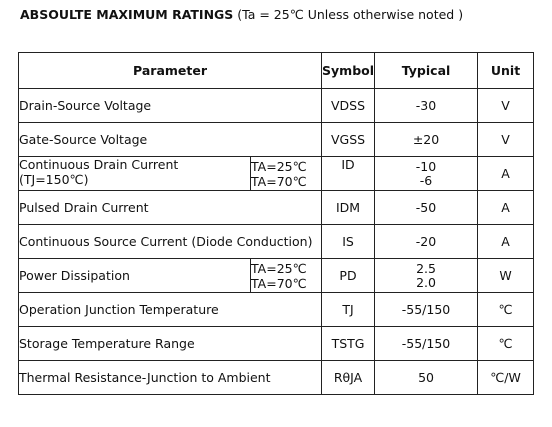 This screenshot has width=552, height=427. What do you see at coordinates (348, 377) in the screenshot?
I see `symbol-cell: RθJA` at bounding box center [348, 377].